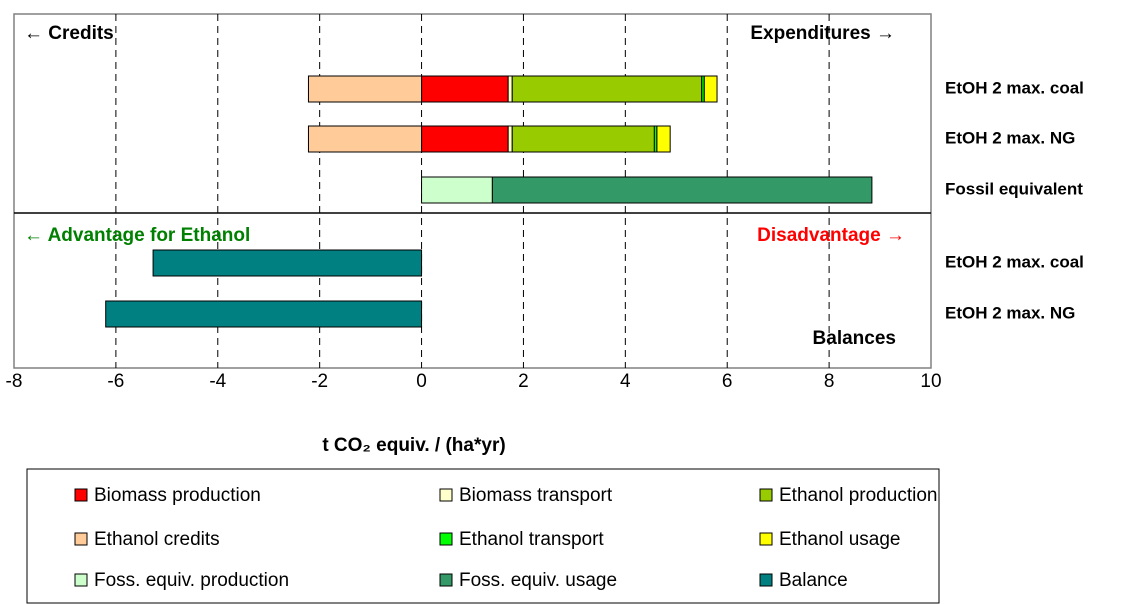  Describe the element at coordinates (177, 495) in the screenshot. I see `legend-label: Biomass production` at that location.